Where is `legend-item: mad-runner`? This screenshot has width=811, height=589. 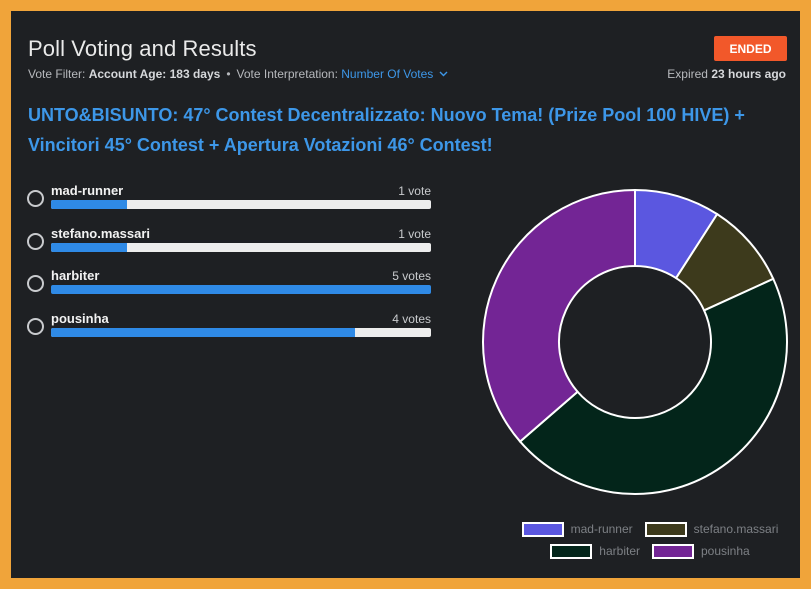 legend-item: mad-runner is located at coordinates (577, 529).